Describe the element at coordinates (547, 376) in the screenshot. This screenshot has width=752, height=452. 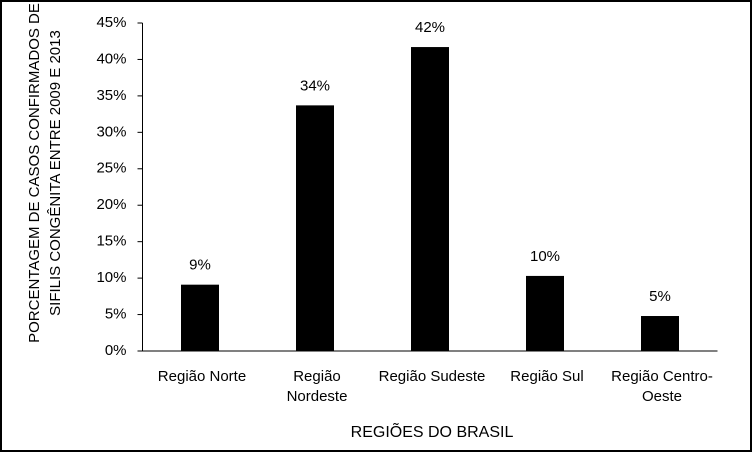
I see `x-tick-label: Região Sul` at that location.